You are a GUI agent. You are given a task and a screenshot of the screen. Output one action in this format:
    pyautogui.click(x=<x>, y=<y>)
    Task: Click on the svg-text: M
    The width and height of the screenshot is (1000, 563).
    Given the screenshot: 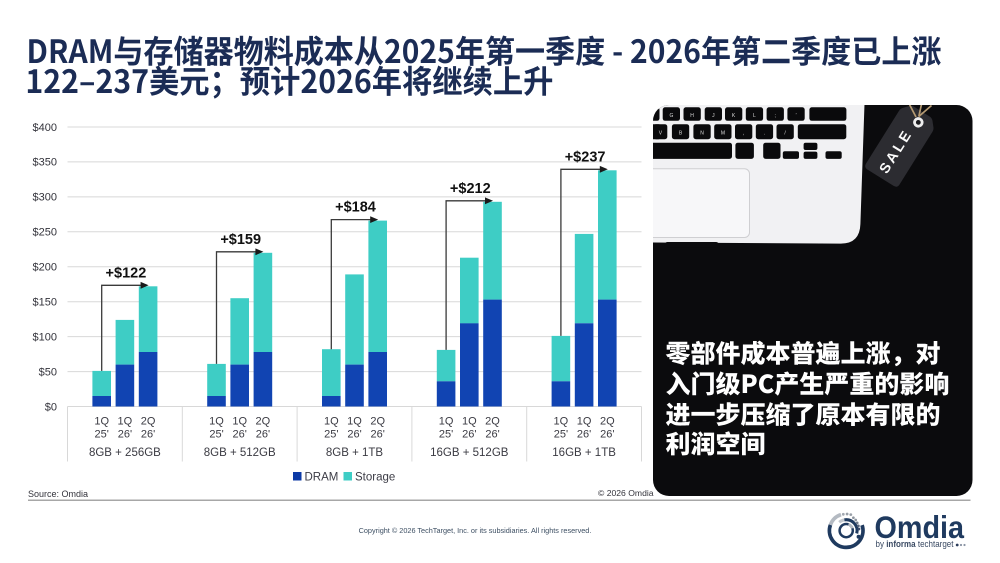 What is the action you would take?
    pyautogui.click(x=723, y=134)
    